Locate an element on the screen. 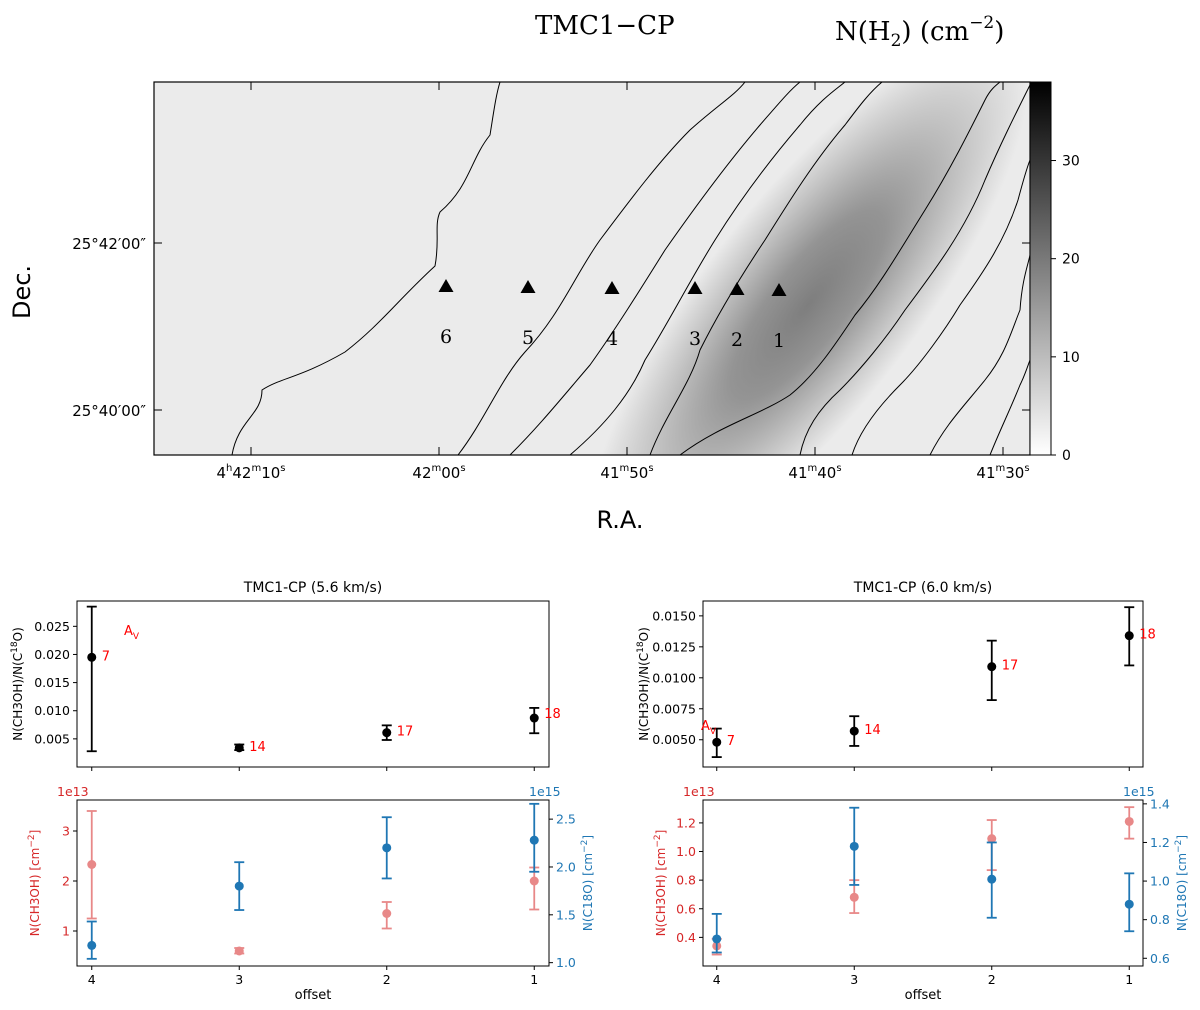 This screenshot has width=1200, height=1010. map-x-tick-labels: 4h42m10s 42m00s 41m50s 41m40s 41m30s is located at coordinates (622, 472).